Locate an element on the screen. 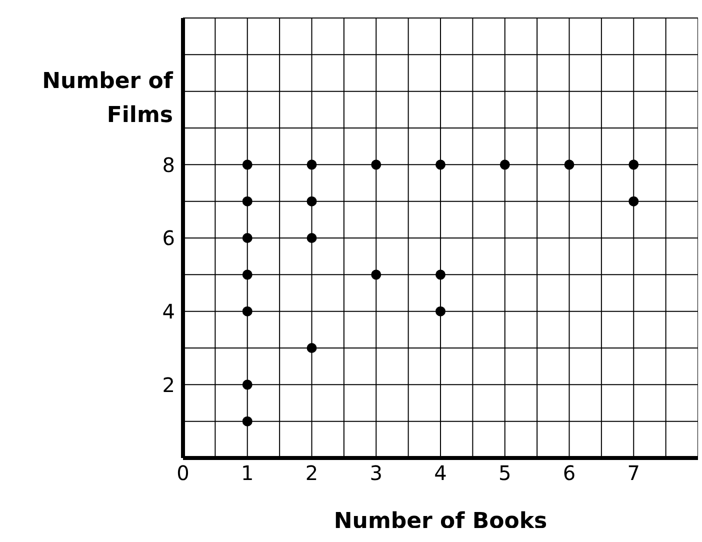 The image size is (702, 542). y-tick-label: 4 is located at coordinates (168, 311).